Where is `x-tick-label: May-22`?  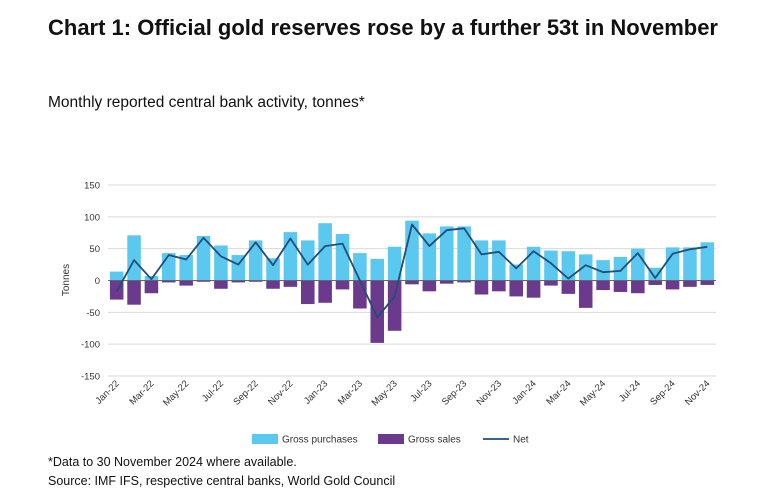
x-tick-label: May-22 is located at coordinates (176, 393).